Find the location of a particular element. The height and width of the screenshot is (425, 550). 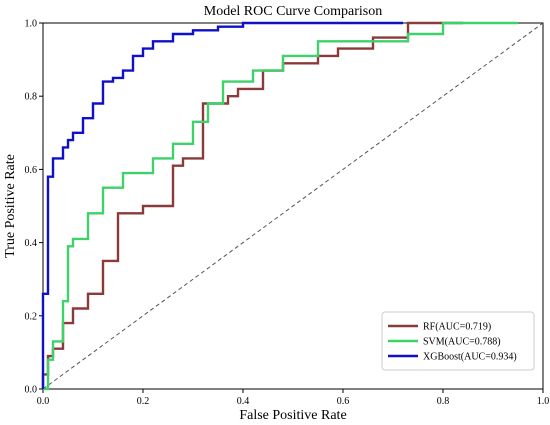

y-tick-label: 0.8 is located at coordinates (31, 97).